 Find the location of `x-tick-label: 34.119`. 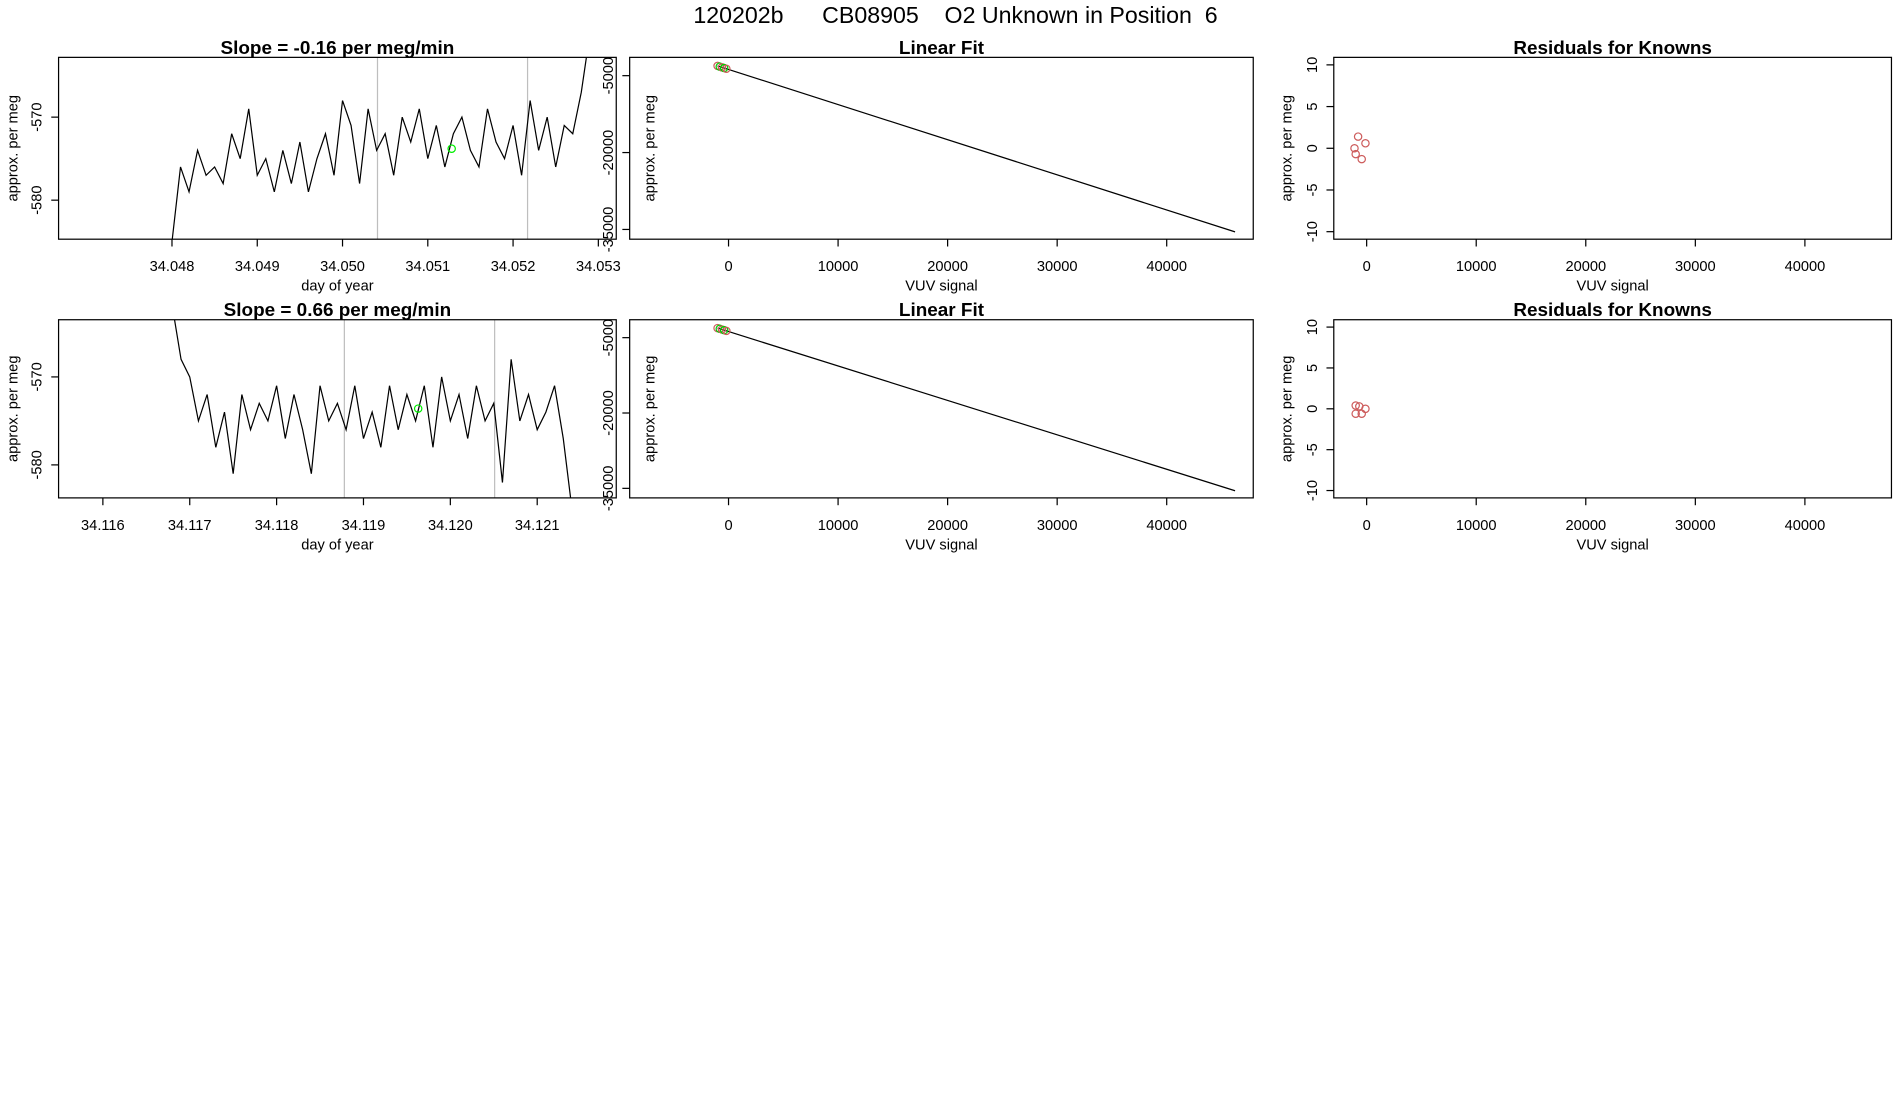

x-tick-label: 34.119 is located at coordinates (364, 526).